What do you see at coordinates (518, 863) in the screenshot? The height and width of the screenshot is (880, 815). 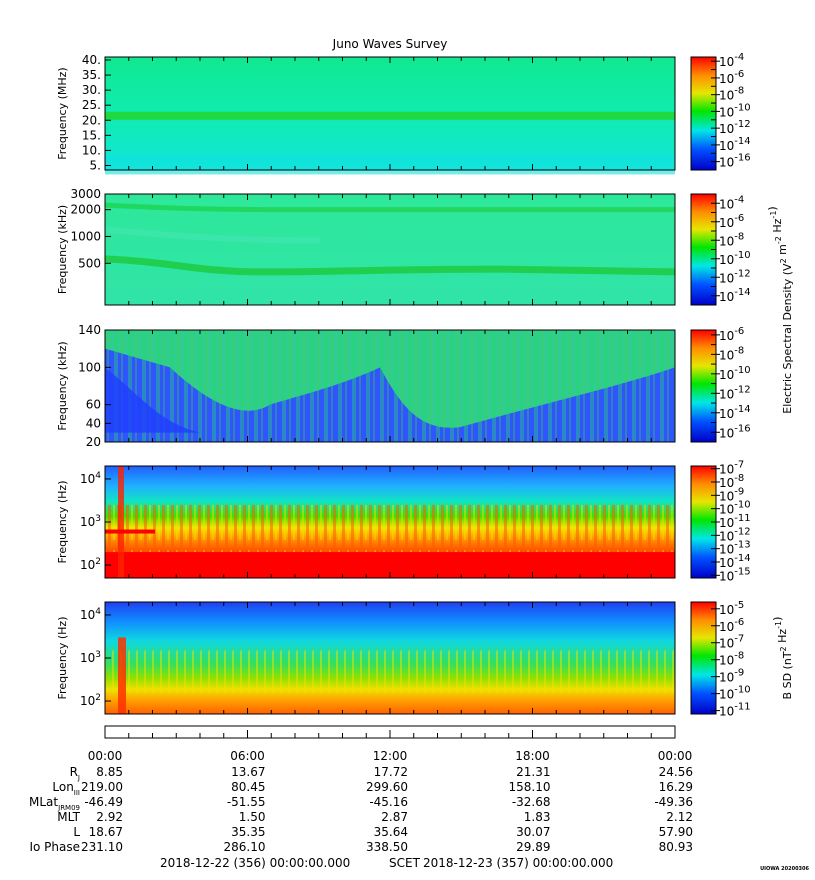 I see `footer-end-time: 2018-12-23 (357) 00:00:00.000` at bounding box center [518, 863].